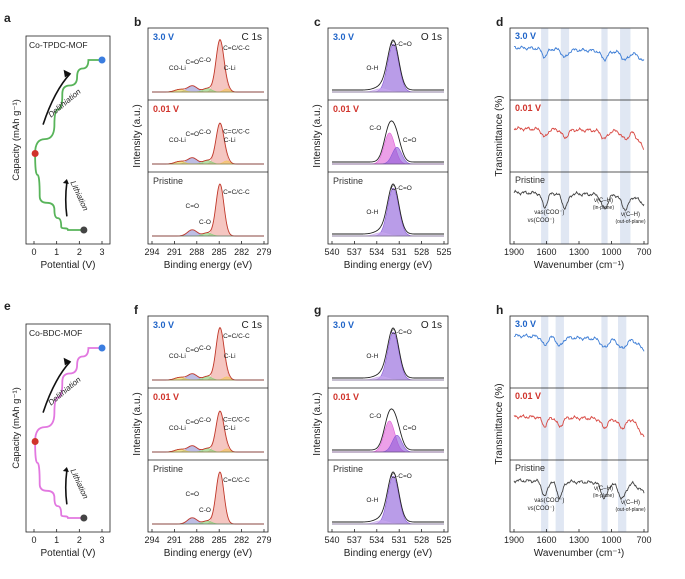 The width and height of the screenshot is (685, 579). Describe the element at coordinates (219, 252) in the screenshot. I see `c1s-tick-label: 285` at that location.